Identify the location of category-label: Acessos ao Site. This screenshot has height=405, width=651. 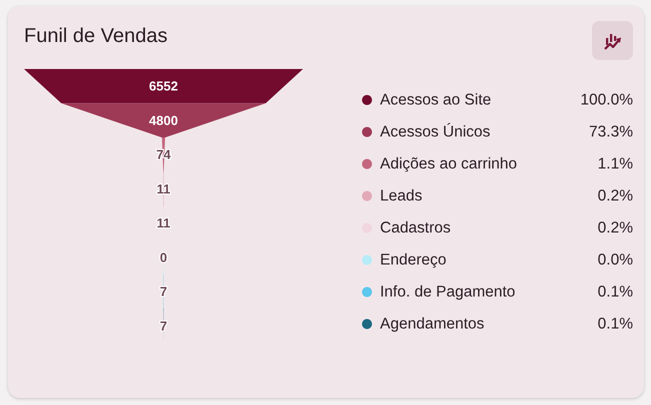
(436, 100).